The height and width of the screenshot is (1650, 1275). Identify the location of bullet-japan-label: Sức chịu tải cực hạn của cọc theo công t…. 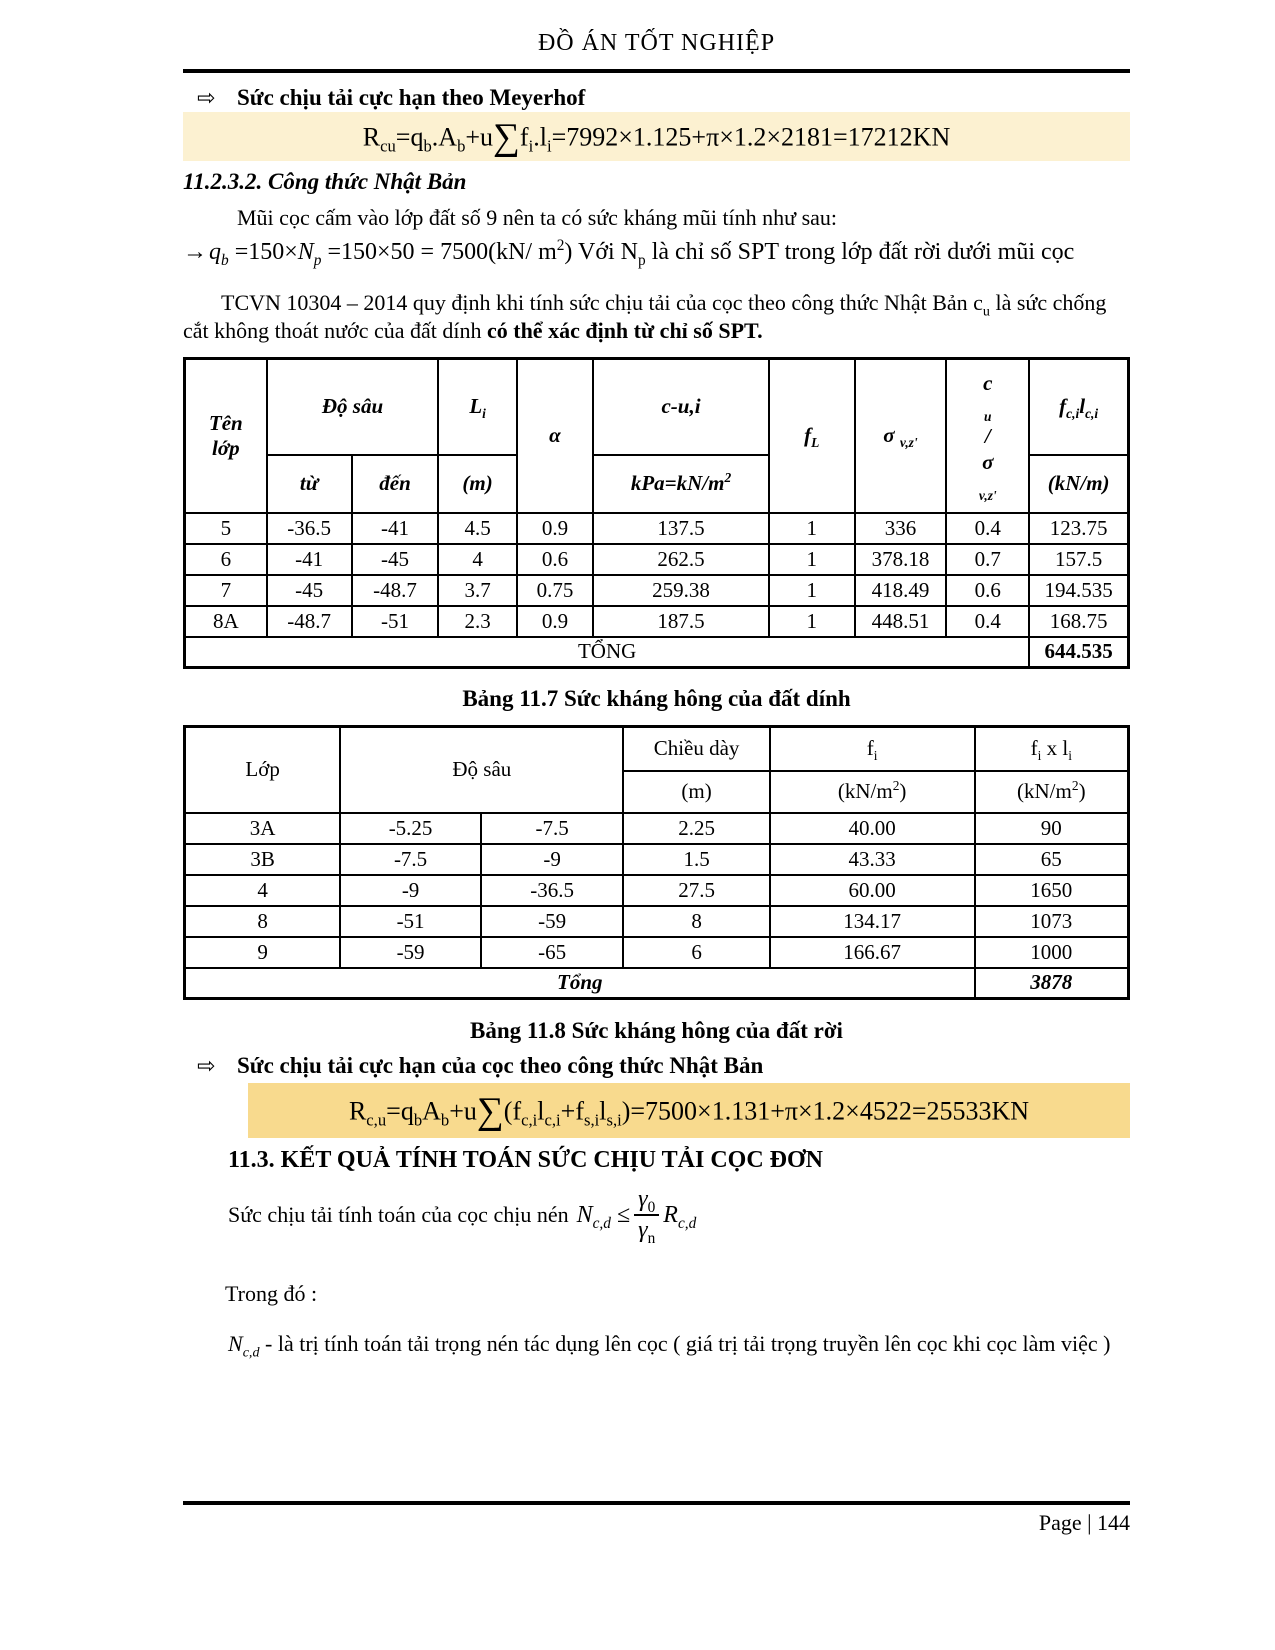
(500, 1065).